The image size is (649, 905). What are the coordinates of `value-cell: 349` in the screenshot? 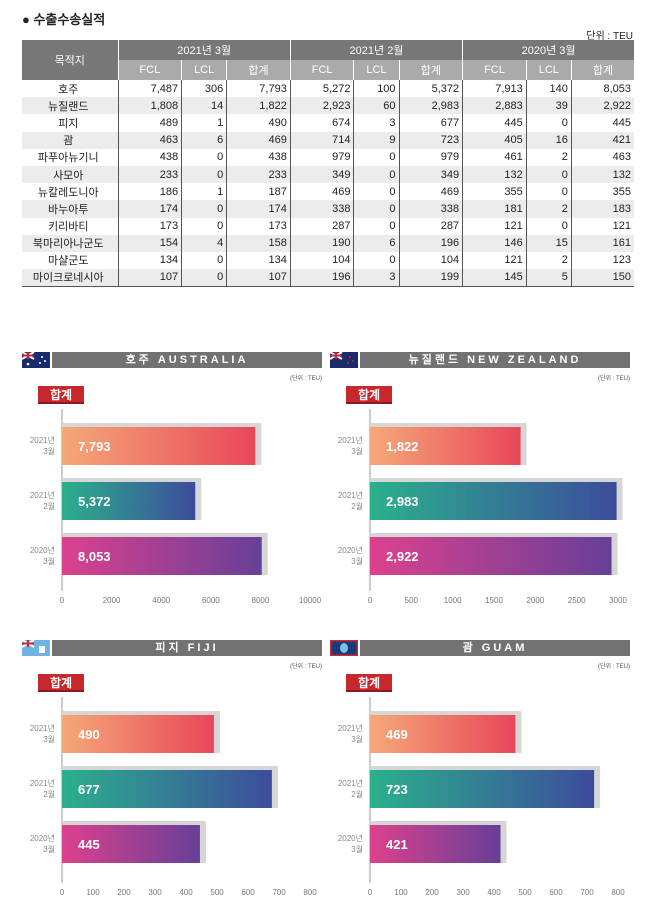 It's located at (430, 174).